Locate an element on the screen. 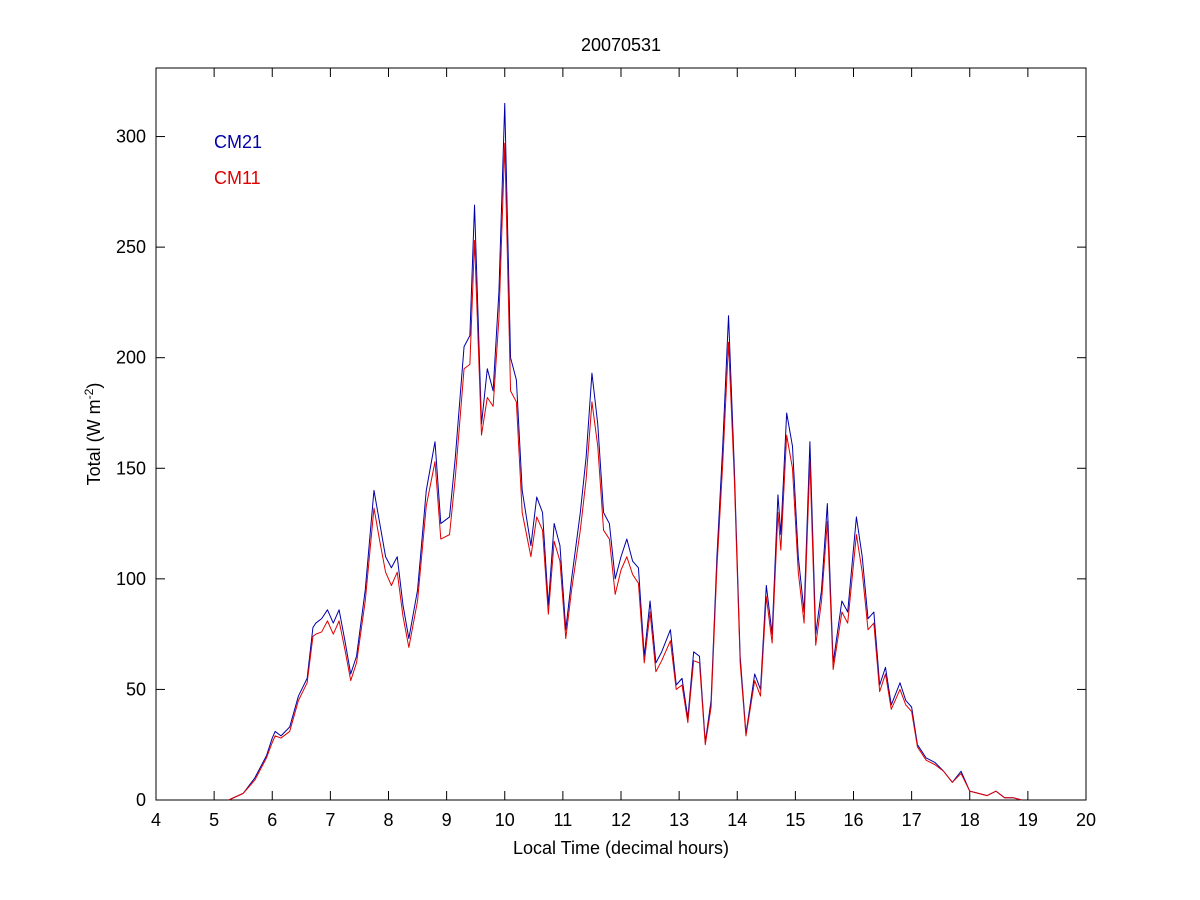  x-tick-label: 20 is located at coordinates (1086, 820).